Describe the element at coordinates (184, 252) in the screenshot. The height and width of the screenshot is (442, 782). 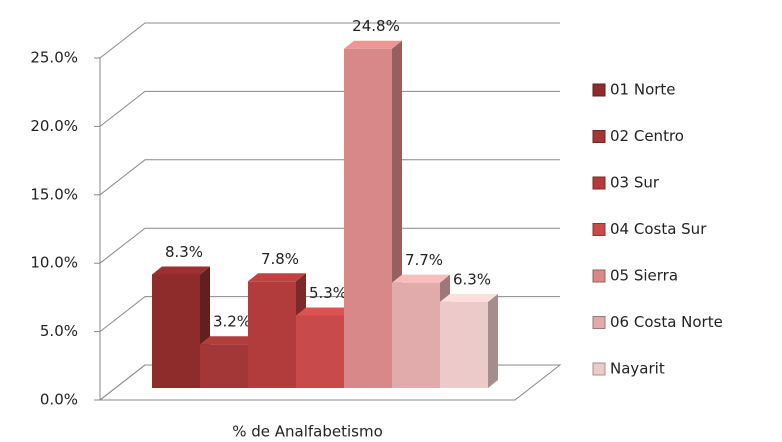
I see `data-label: 8.3%` at that location.